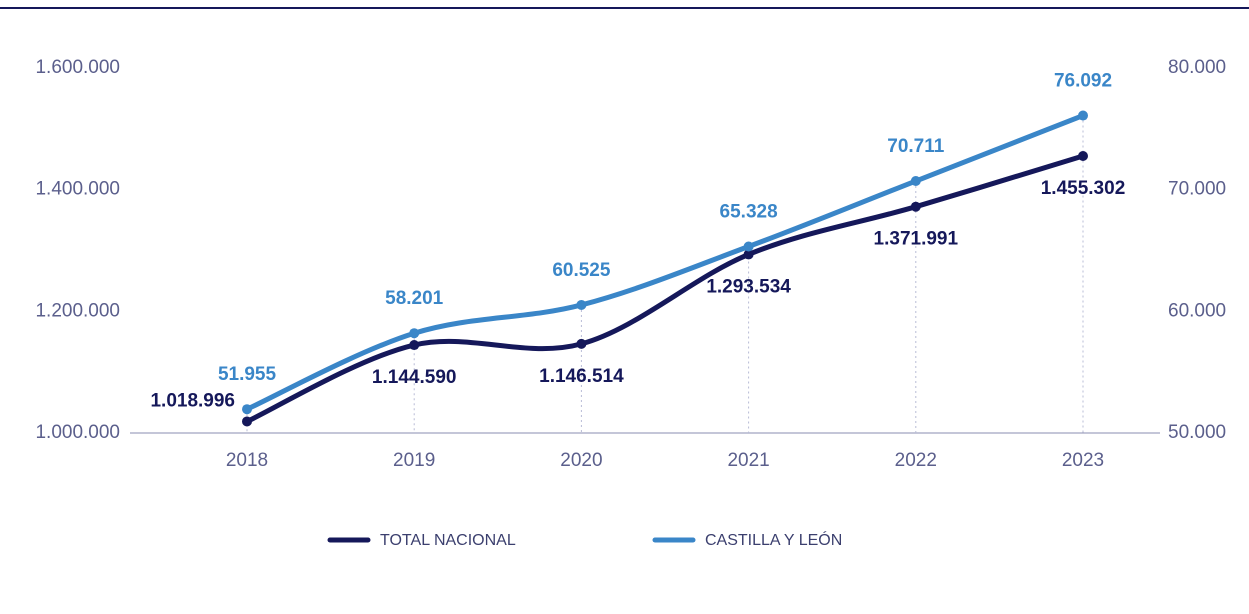  What do you see at coordinates (916, 239) in the screenshot?
I see `data-label: 1.371.991` at bounding box center [916, 239].